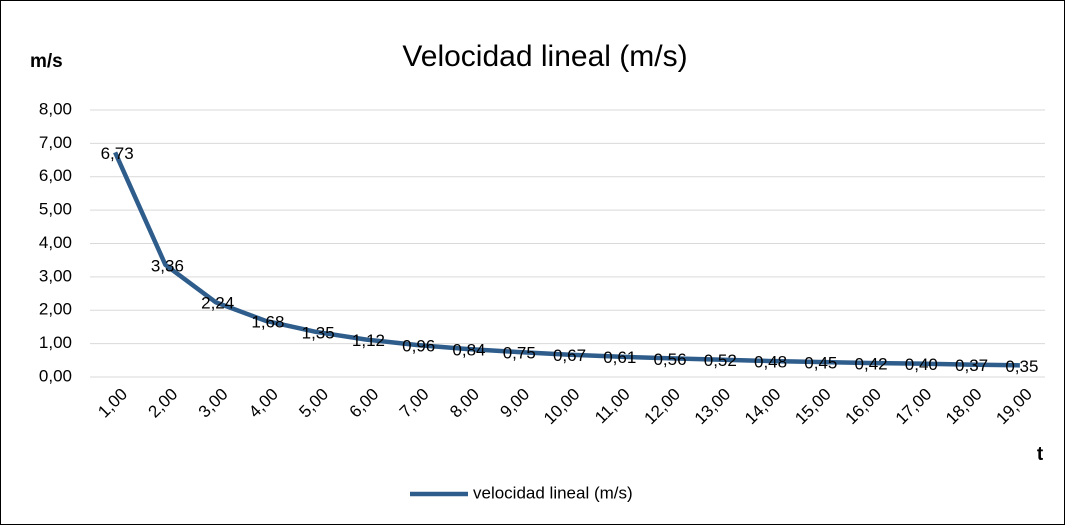  What do you see at coordinates (971, 365) in the screenshot?
I see `data-label: 0,37` at bounding box center [971, 365].